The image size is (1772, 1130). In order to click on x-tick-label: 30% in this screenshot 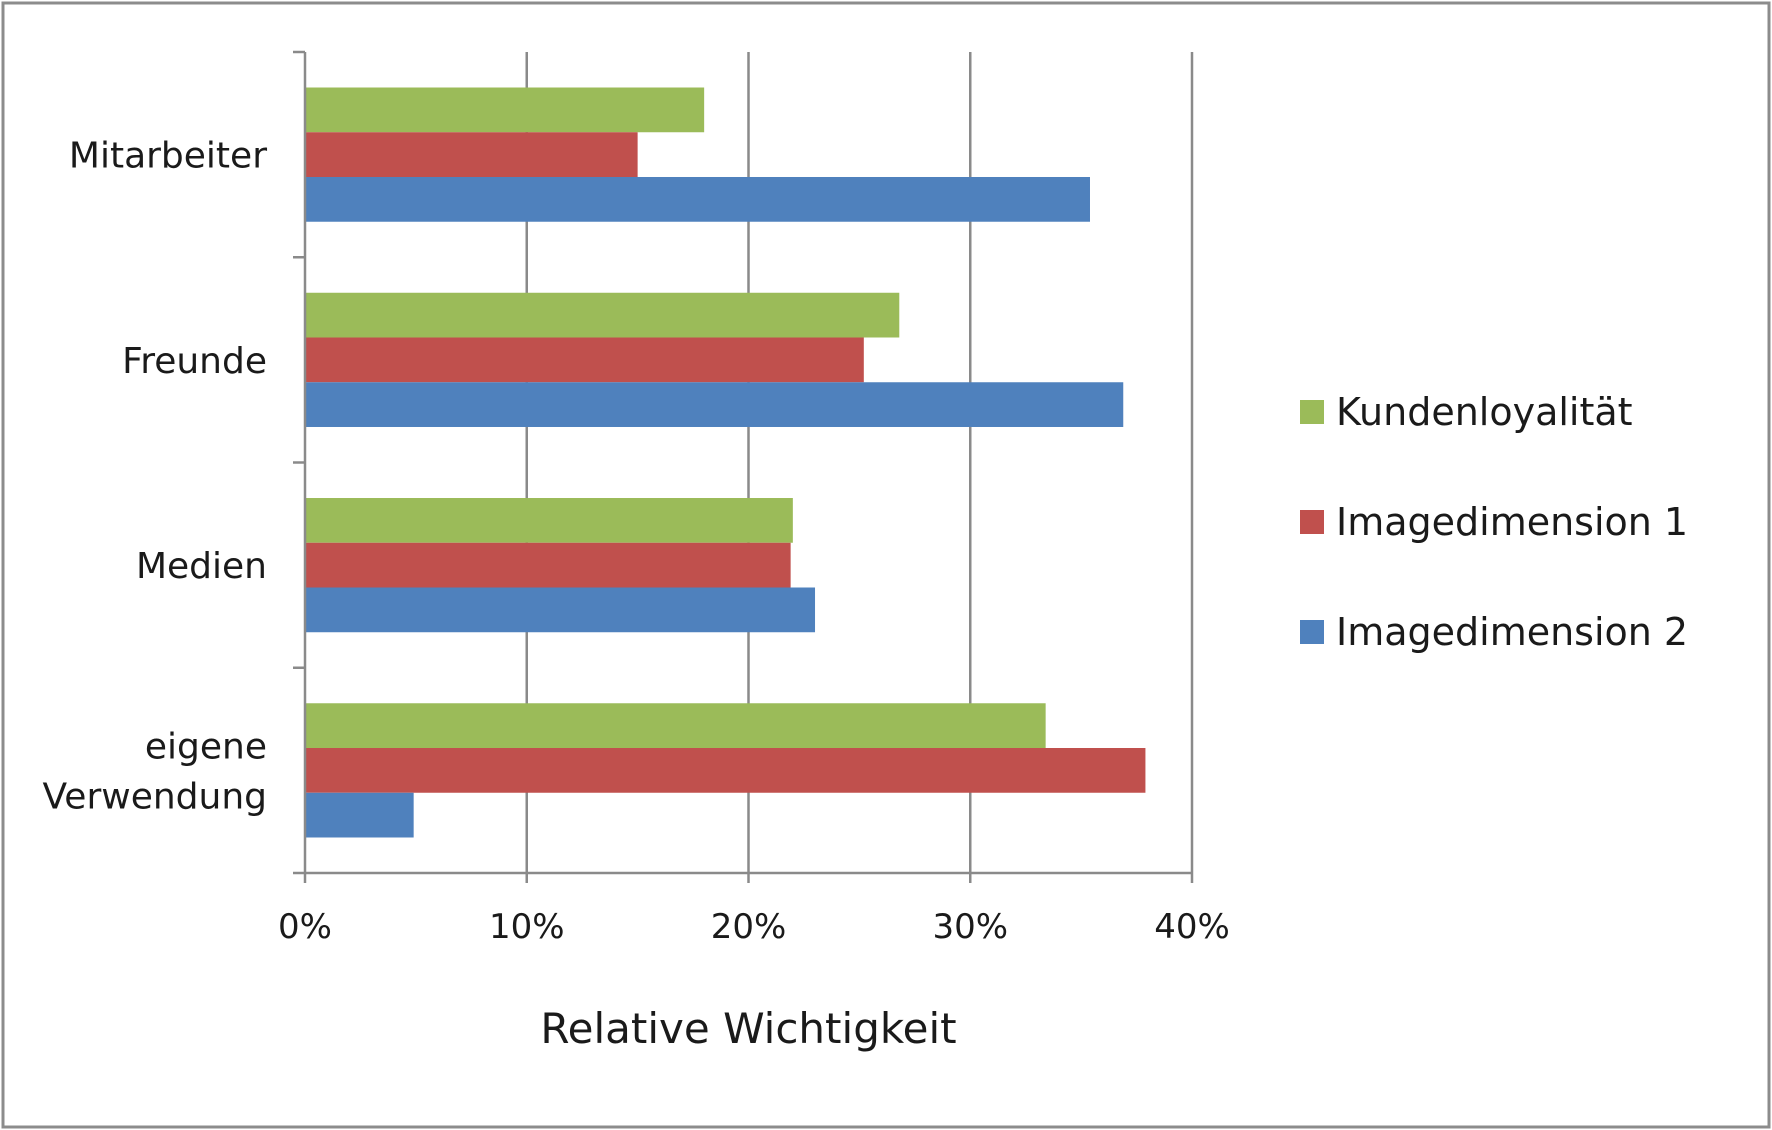, I will do `click(970, 927)`.